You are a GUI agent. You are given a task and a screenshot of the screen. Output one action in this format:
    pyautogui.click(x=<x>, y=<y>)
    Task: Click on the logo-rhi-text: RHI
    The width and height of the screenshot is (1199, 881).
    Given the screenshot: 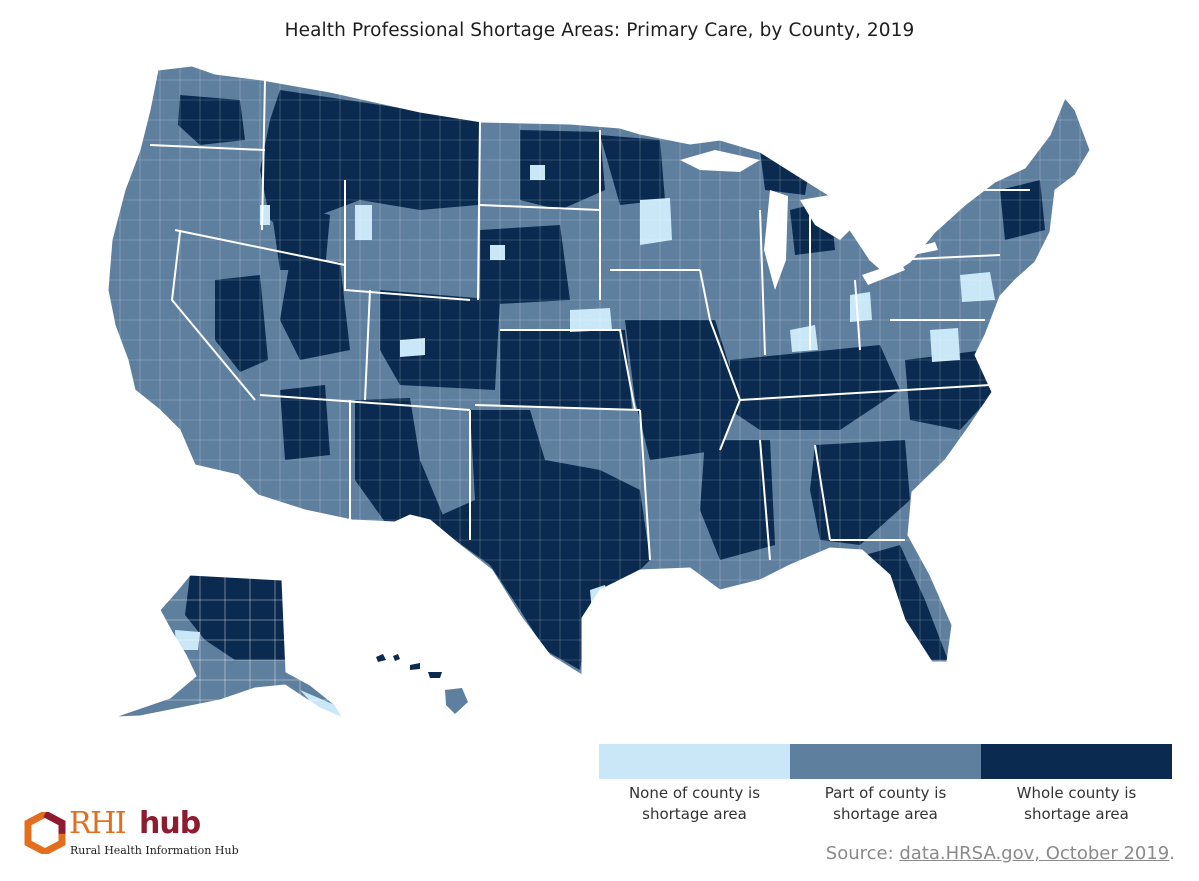 What is the action you would take?
    pyautogui.click(x=98, y=823)
    